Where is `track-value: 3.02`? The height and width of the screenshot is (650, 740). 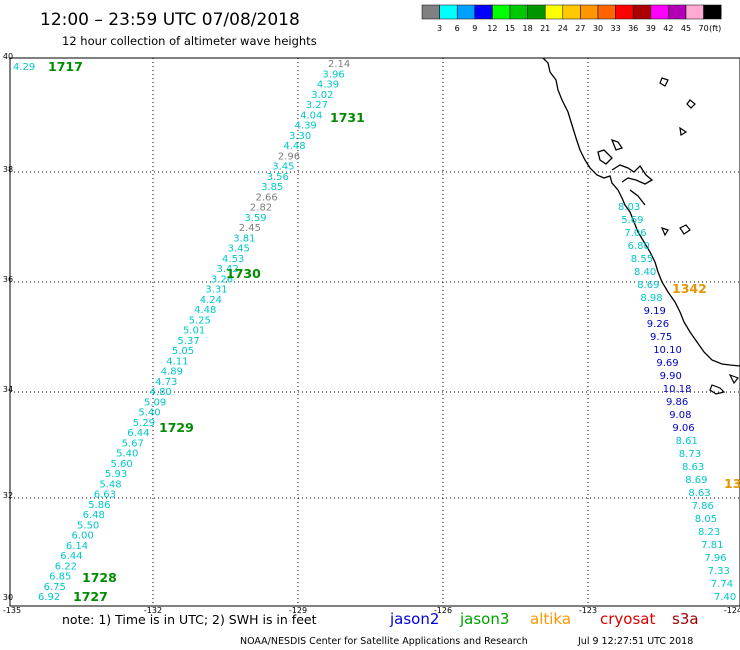 track-value: 3.02 is located at coordinates (322, 95).